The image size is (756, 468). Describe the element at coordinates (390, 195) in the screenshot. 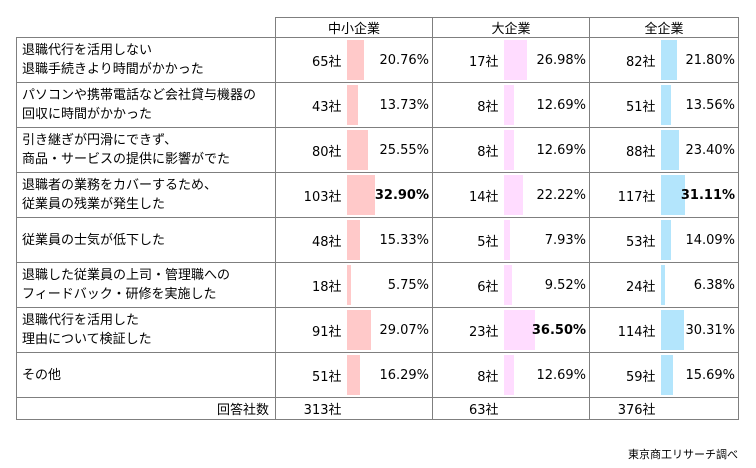

I see `bar-cell: 32.90%` at that location.